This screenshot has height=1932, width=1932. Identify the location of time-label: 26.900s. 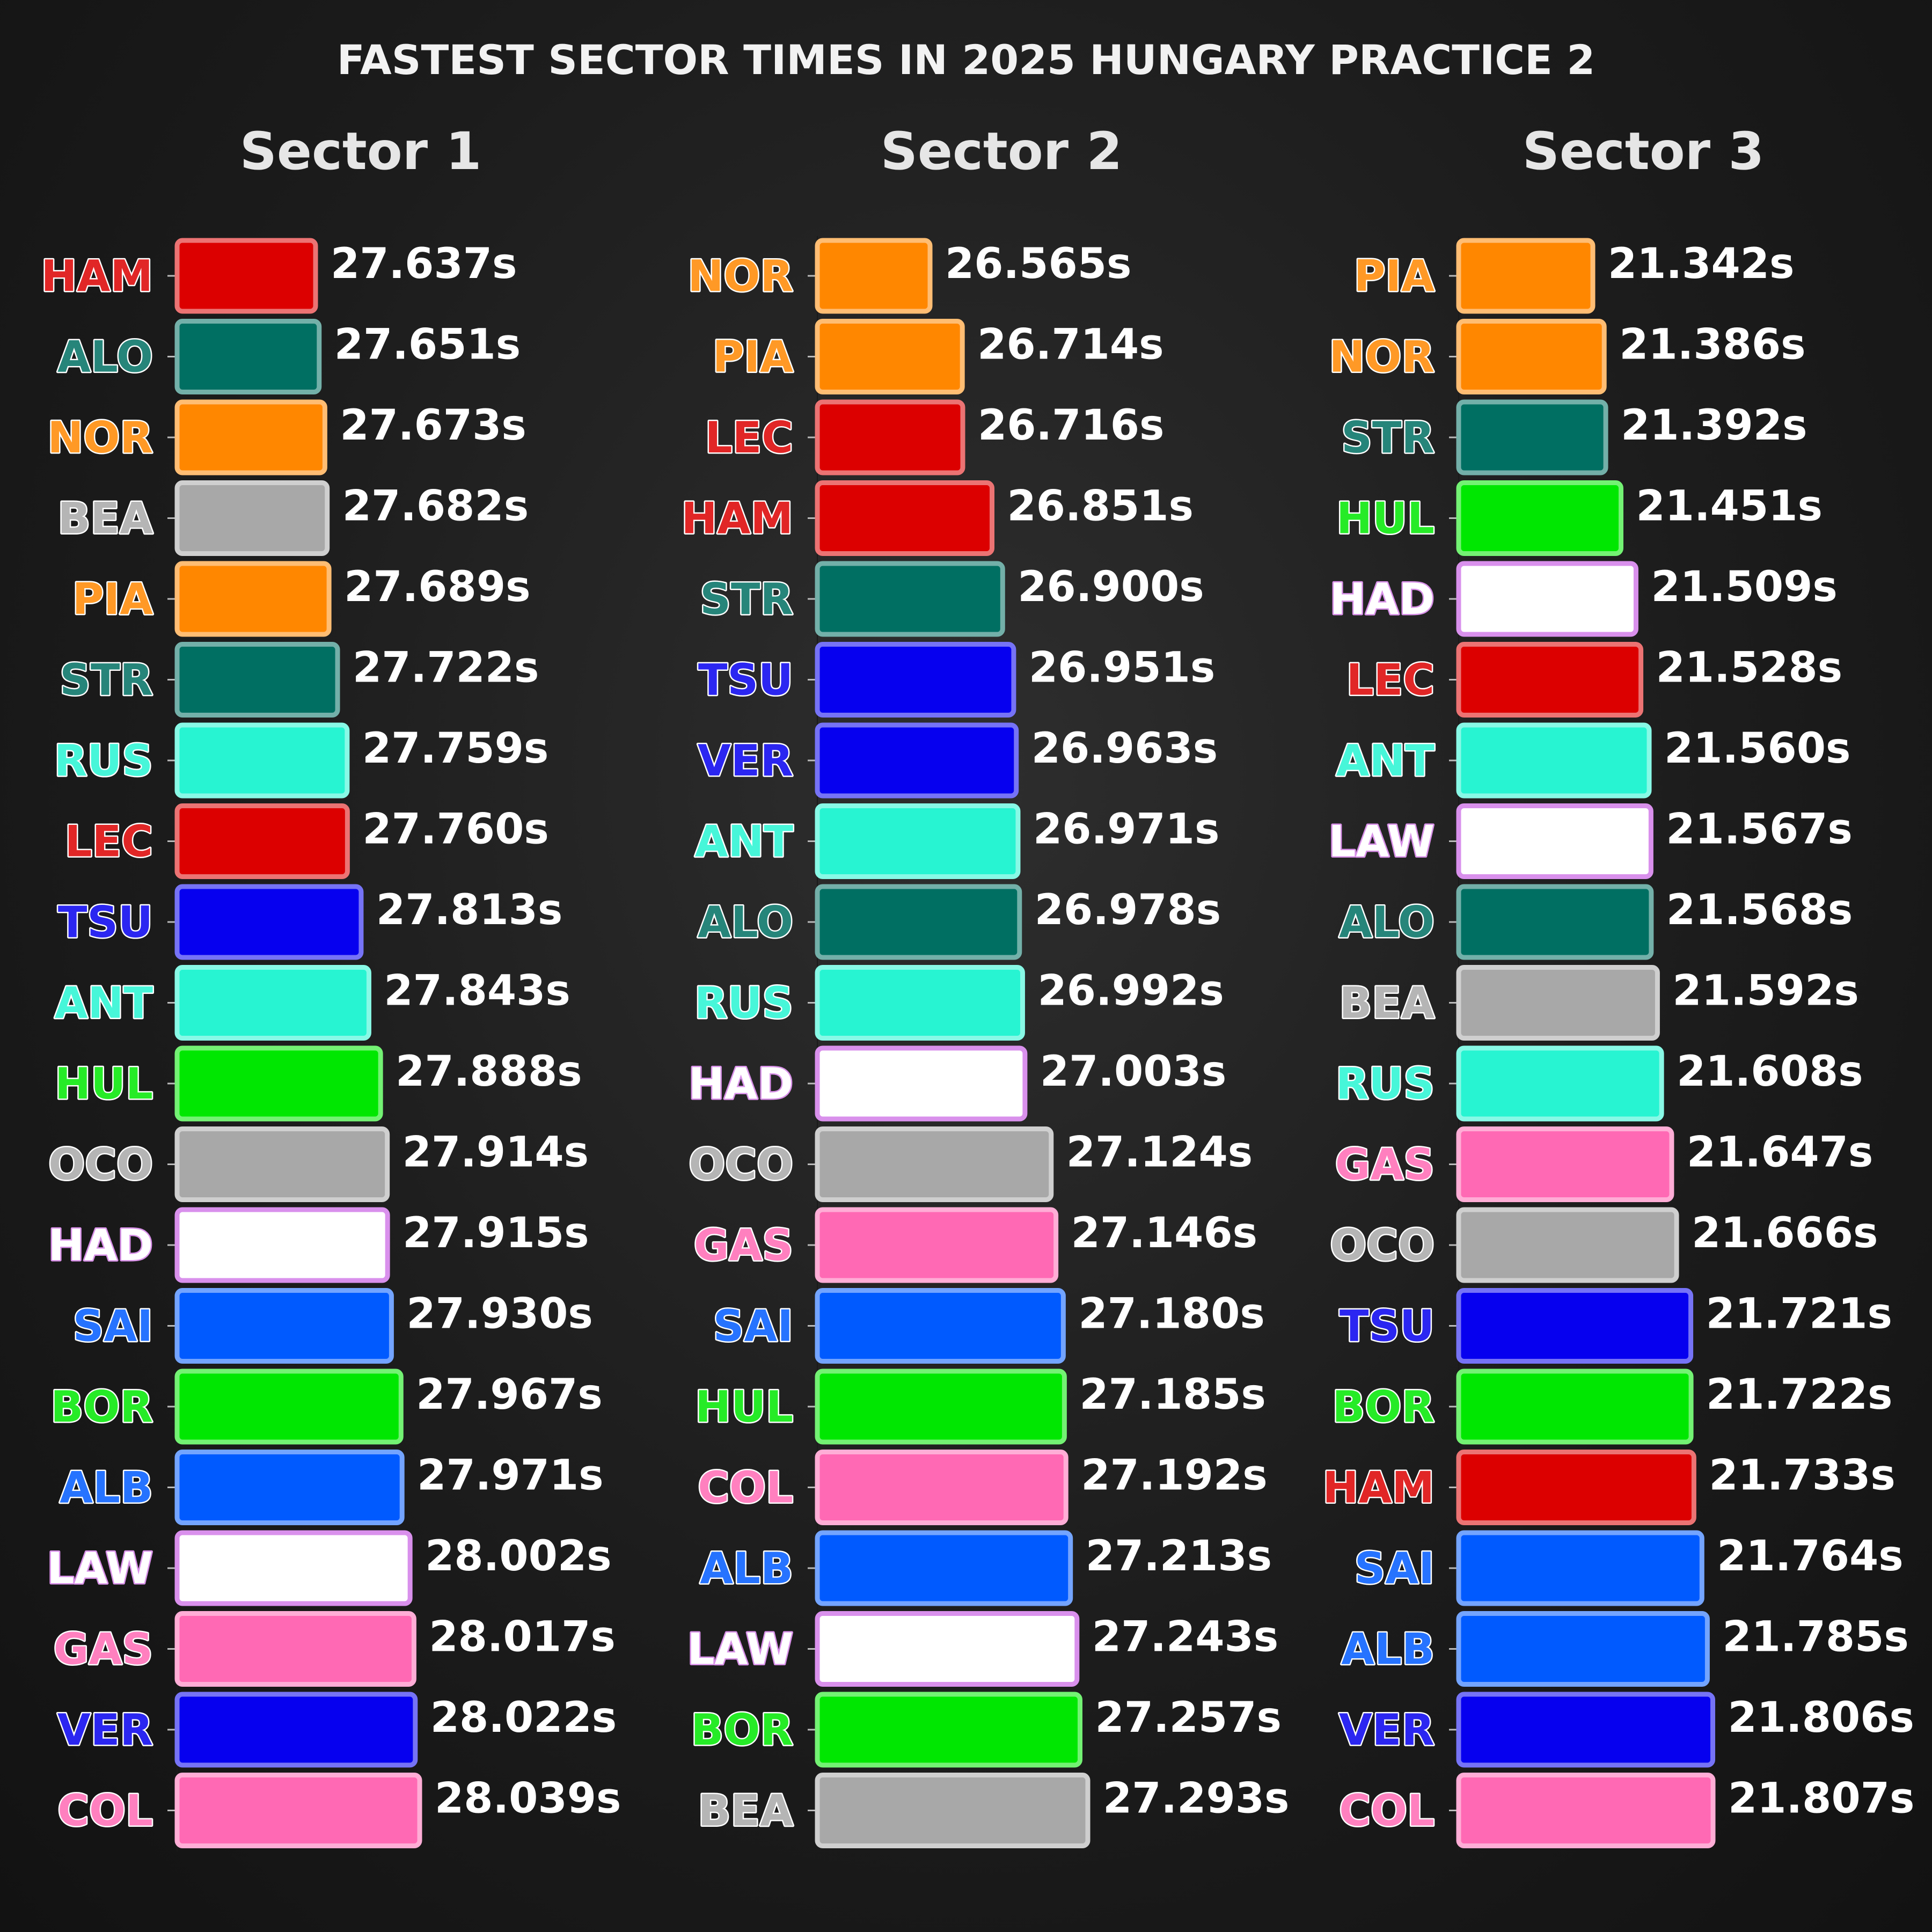
(1111, 587).